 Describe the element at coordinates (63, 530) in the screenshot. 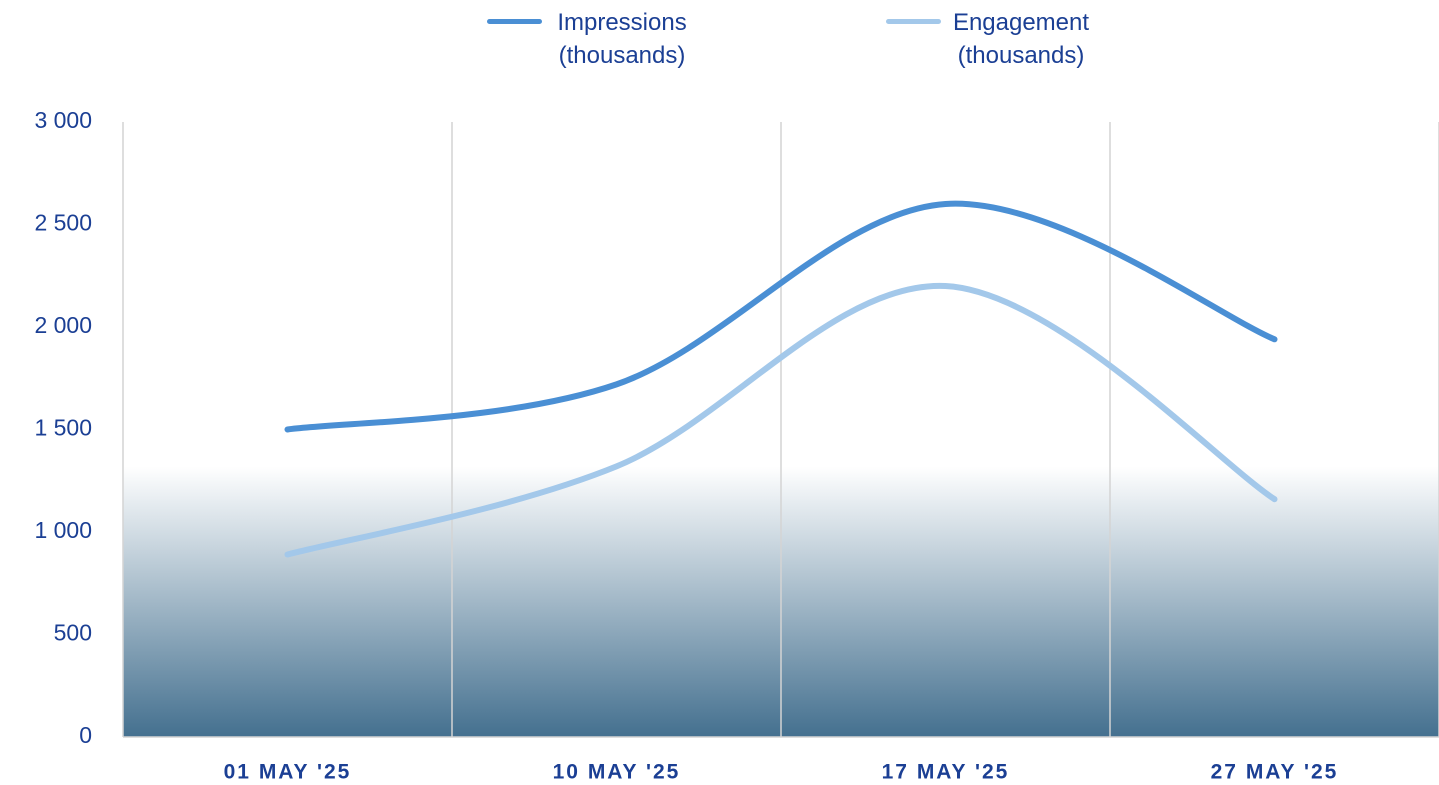

I see `y-tick-label: 1 000` at that location.